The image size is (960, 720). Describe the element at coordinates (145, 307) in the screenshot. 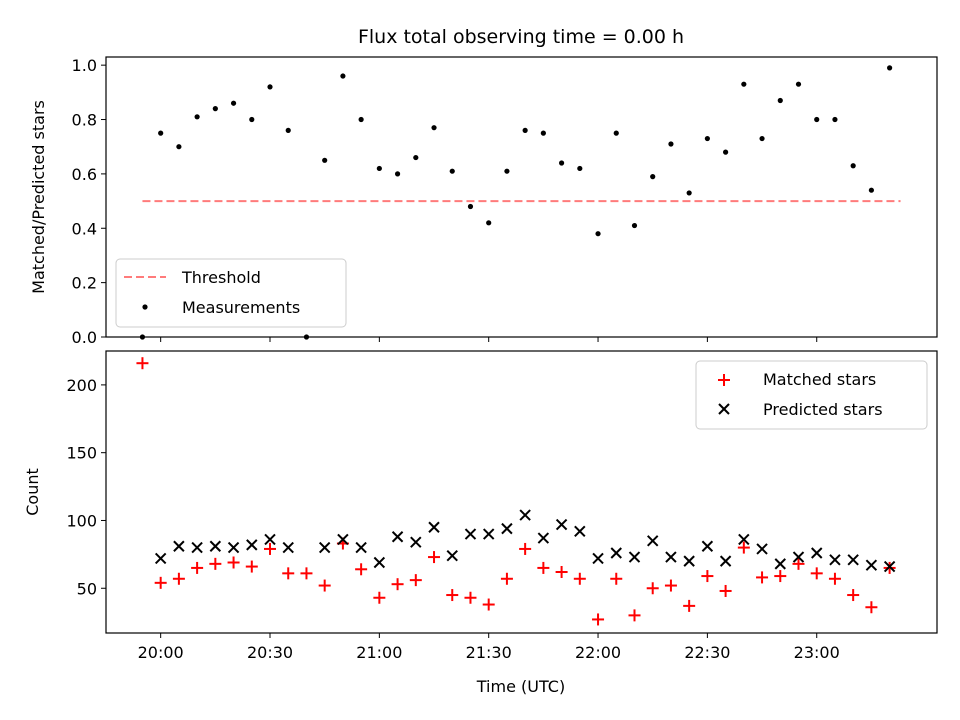

I see `measurements-legend-swatch` at that location.